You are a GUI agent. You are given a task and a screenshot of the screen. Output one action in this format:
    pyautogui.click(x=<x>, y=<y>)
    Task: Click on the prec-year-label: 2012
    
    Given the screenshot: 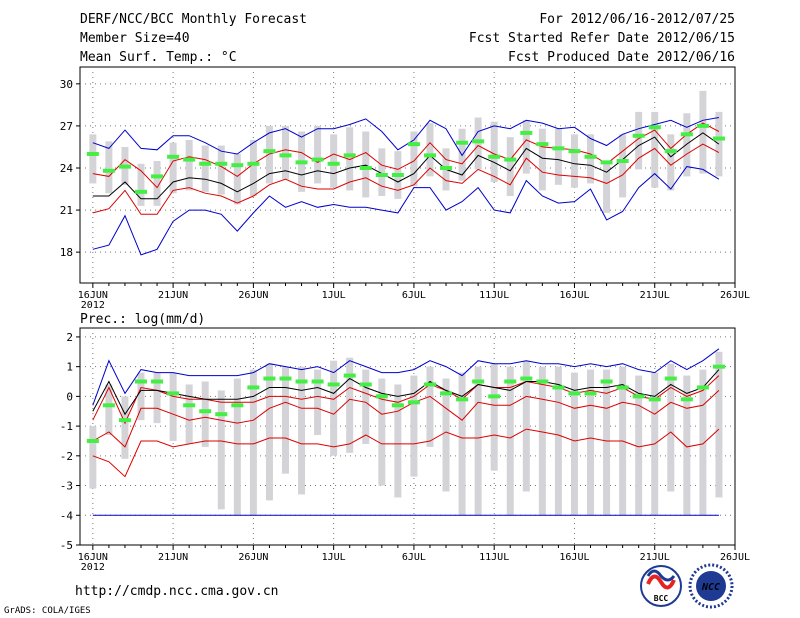 What is the action you would take?
    pyautogui.click(x=93, y=567)
    